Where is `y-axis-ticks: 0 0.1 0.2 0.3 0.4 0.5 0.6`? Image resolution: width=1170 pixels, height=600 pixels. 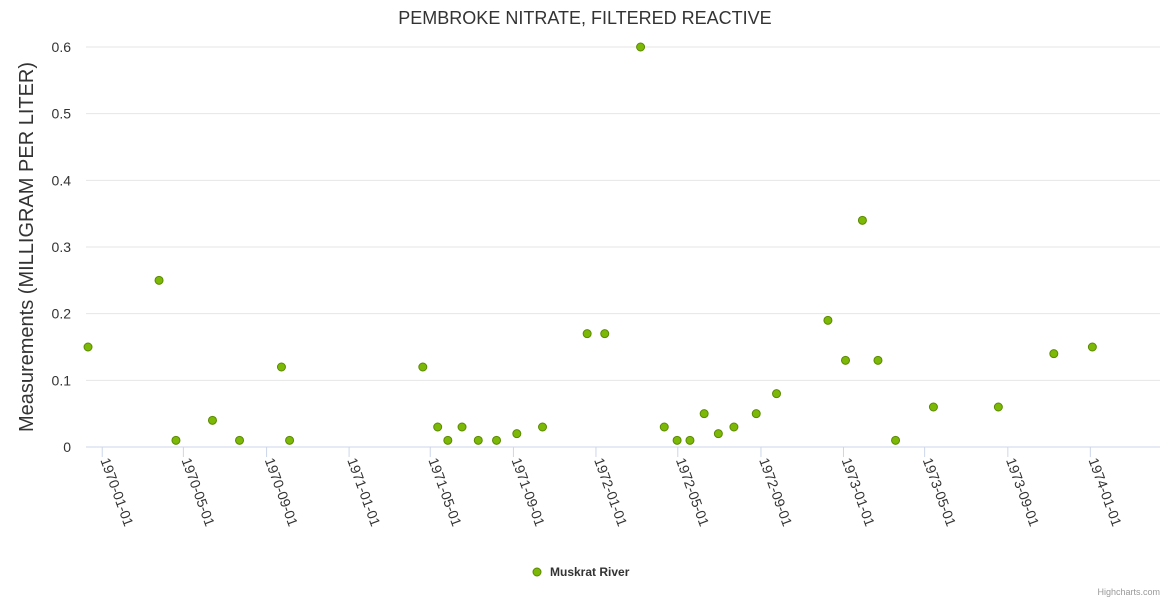
y-axis-ticks: 0 0.1 0.2 0.3 0.4 0.5 0.6 is located at coordinates (62, 247).